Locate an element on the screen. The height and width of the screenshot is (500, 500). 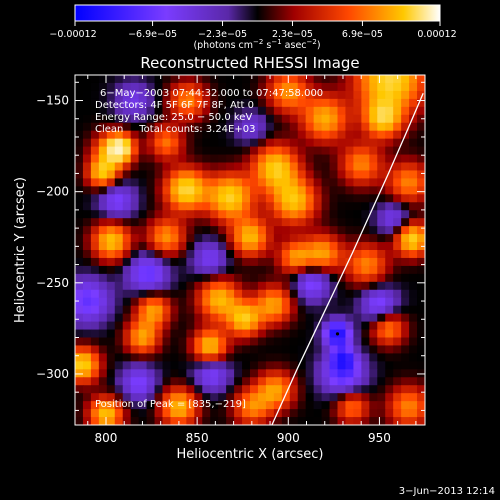
peak-dot is located at coordinates (337, 334).